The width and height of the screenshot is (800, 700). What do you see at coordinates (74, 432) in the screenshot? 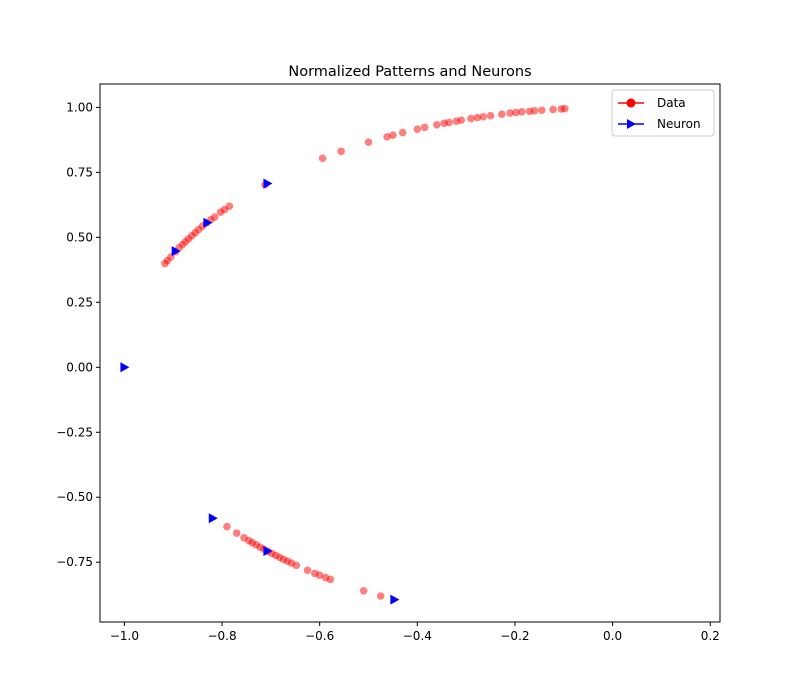
I see `y-tick-label: −0.25` at bounding box center [74, 432].